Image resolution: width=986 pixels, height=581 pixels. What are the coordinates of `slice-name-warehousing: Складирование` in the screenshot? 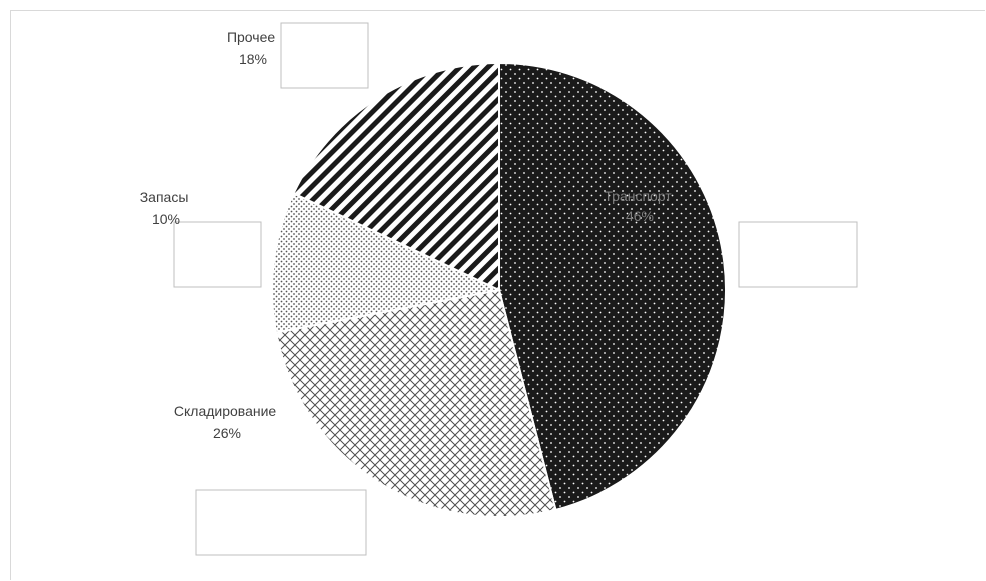 It's located at (225, 411).